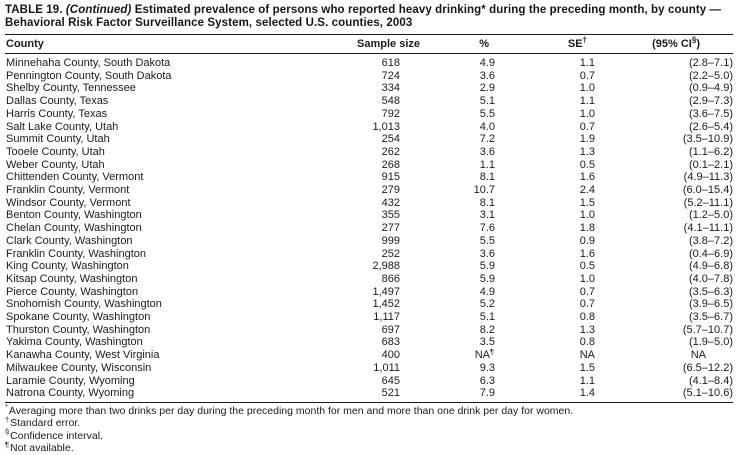 The image size is (736, 455). I want to click on cell-ci: (1.2–5.0), so click(710, 215).